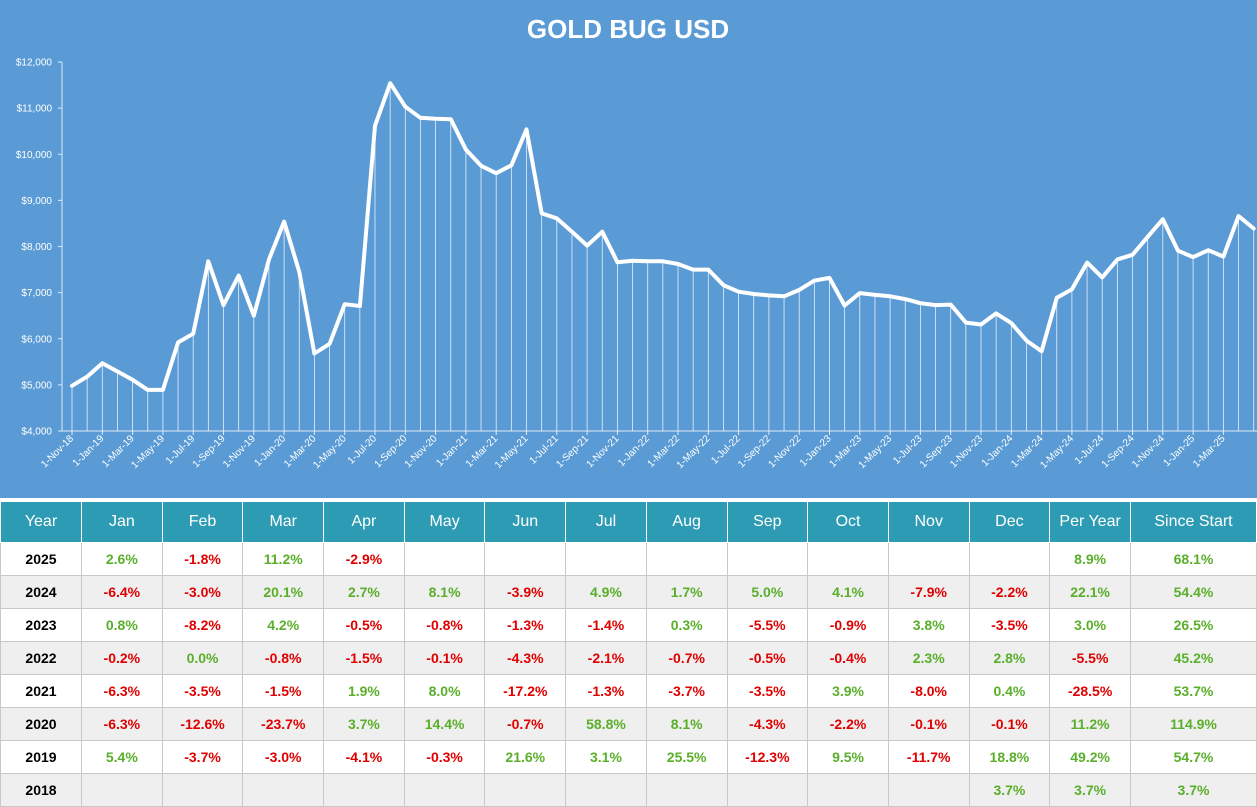 Image resolution: width=1257 pixels, height=807 pixels. I want to click on x-tick-label: 1-May-23, so click(876, 452).